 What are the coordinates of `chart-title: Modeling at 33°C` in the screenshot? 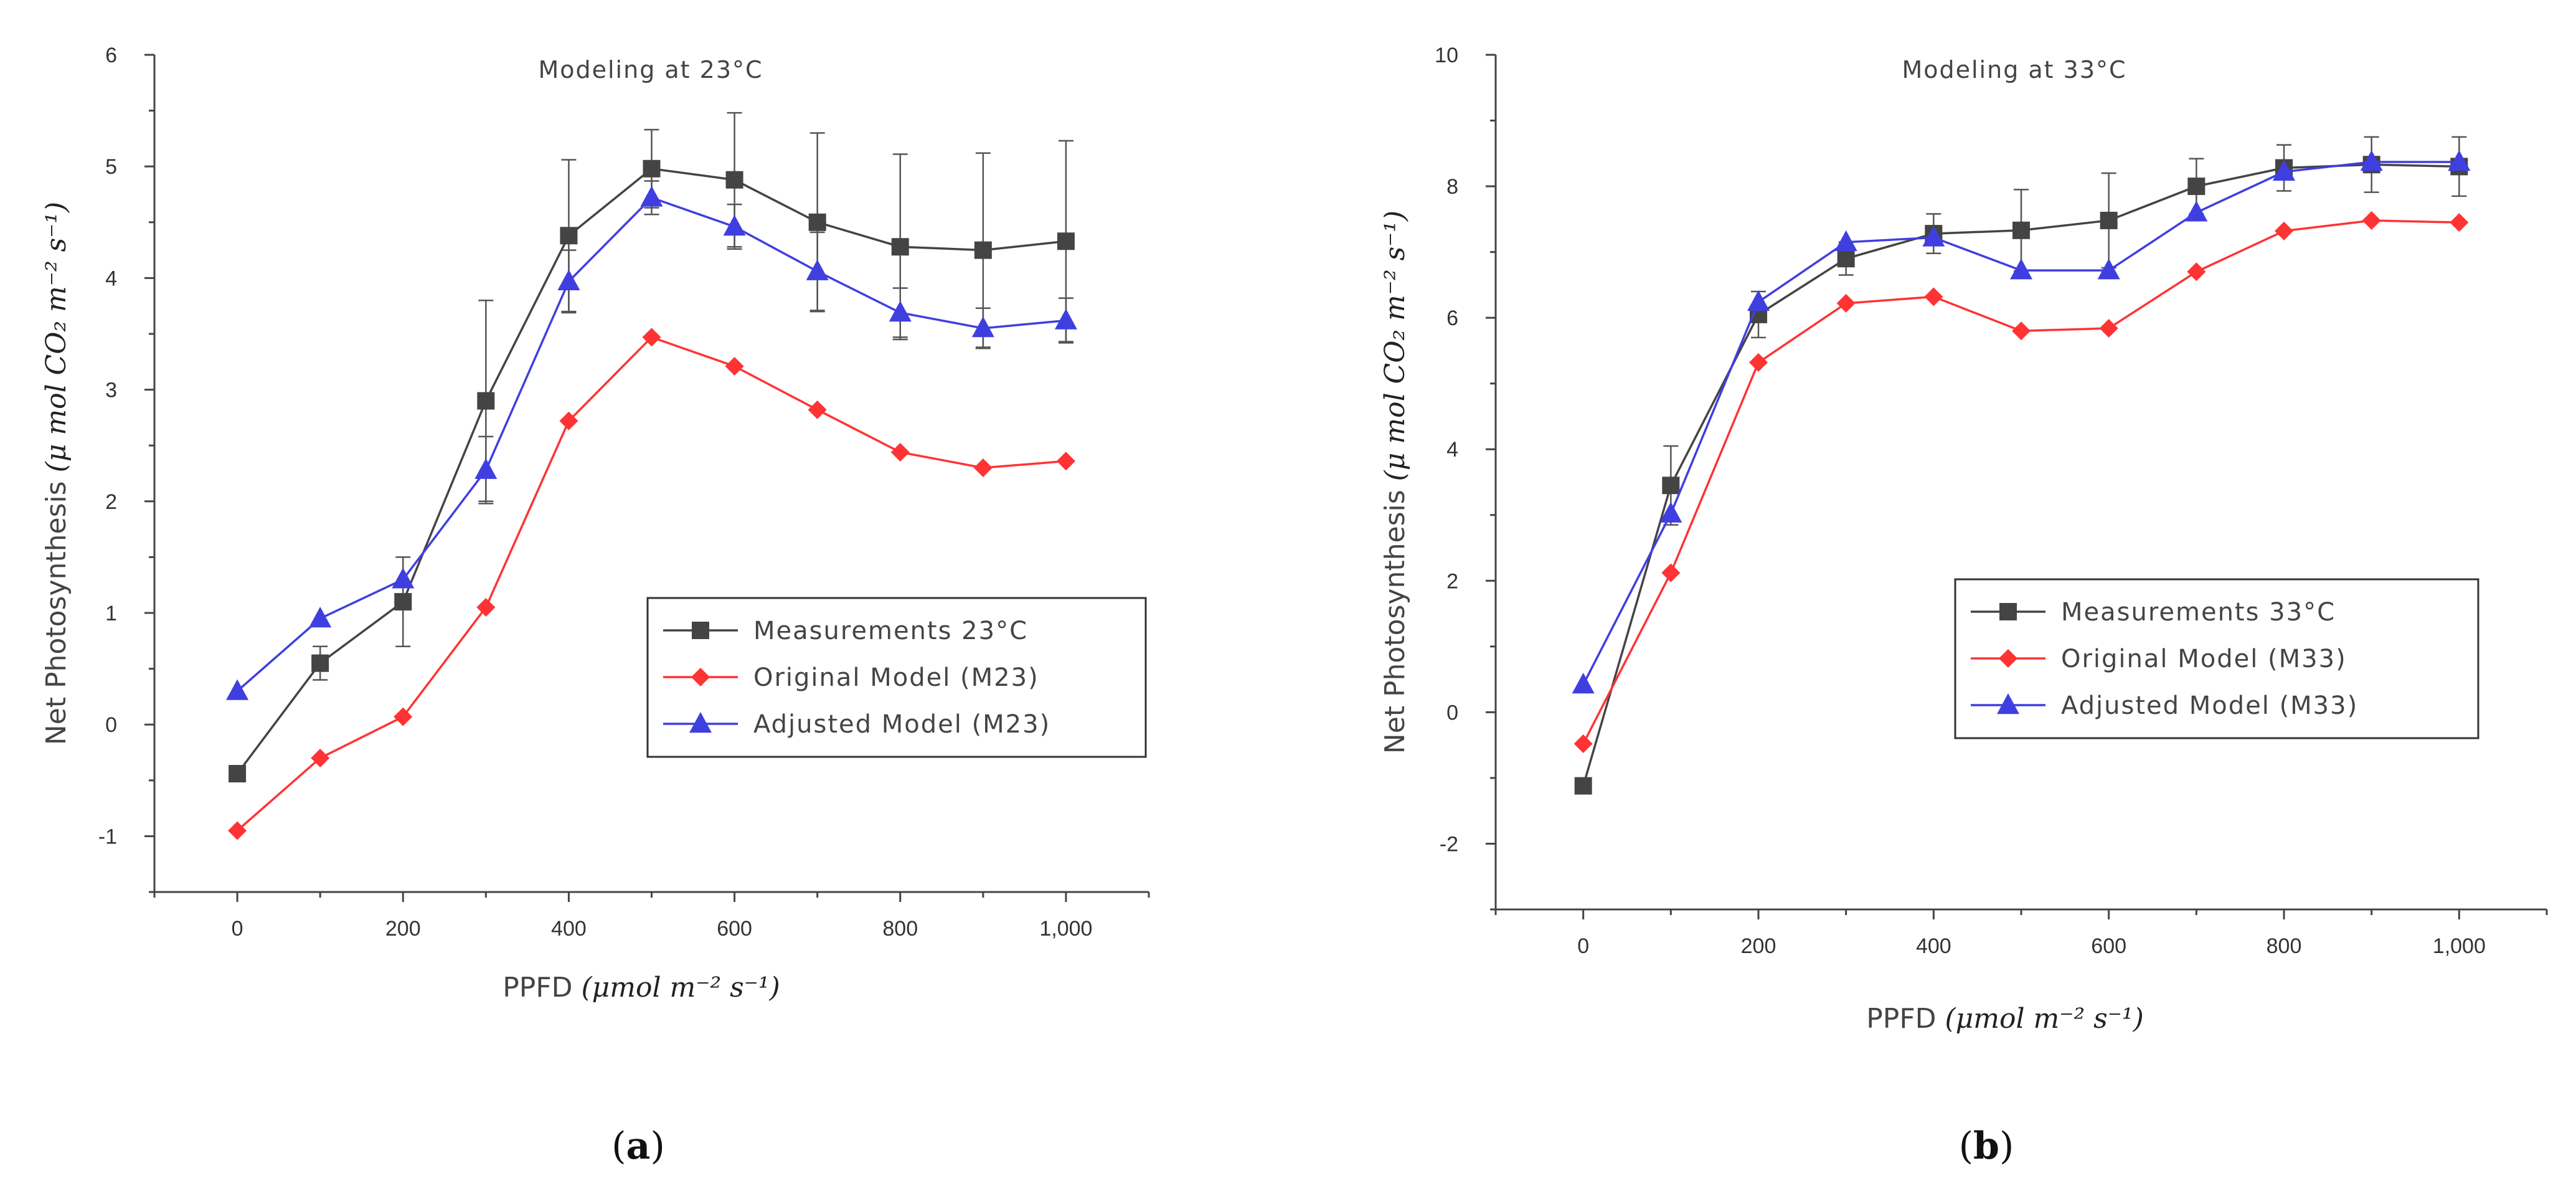 It's located at (2014, 69).